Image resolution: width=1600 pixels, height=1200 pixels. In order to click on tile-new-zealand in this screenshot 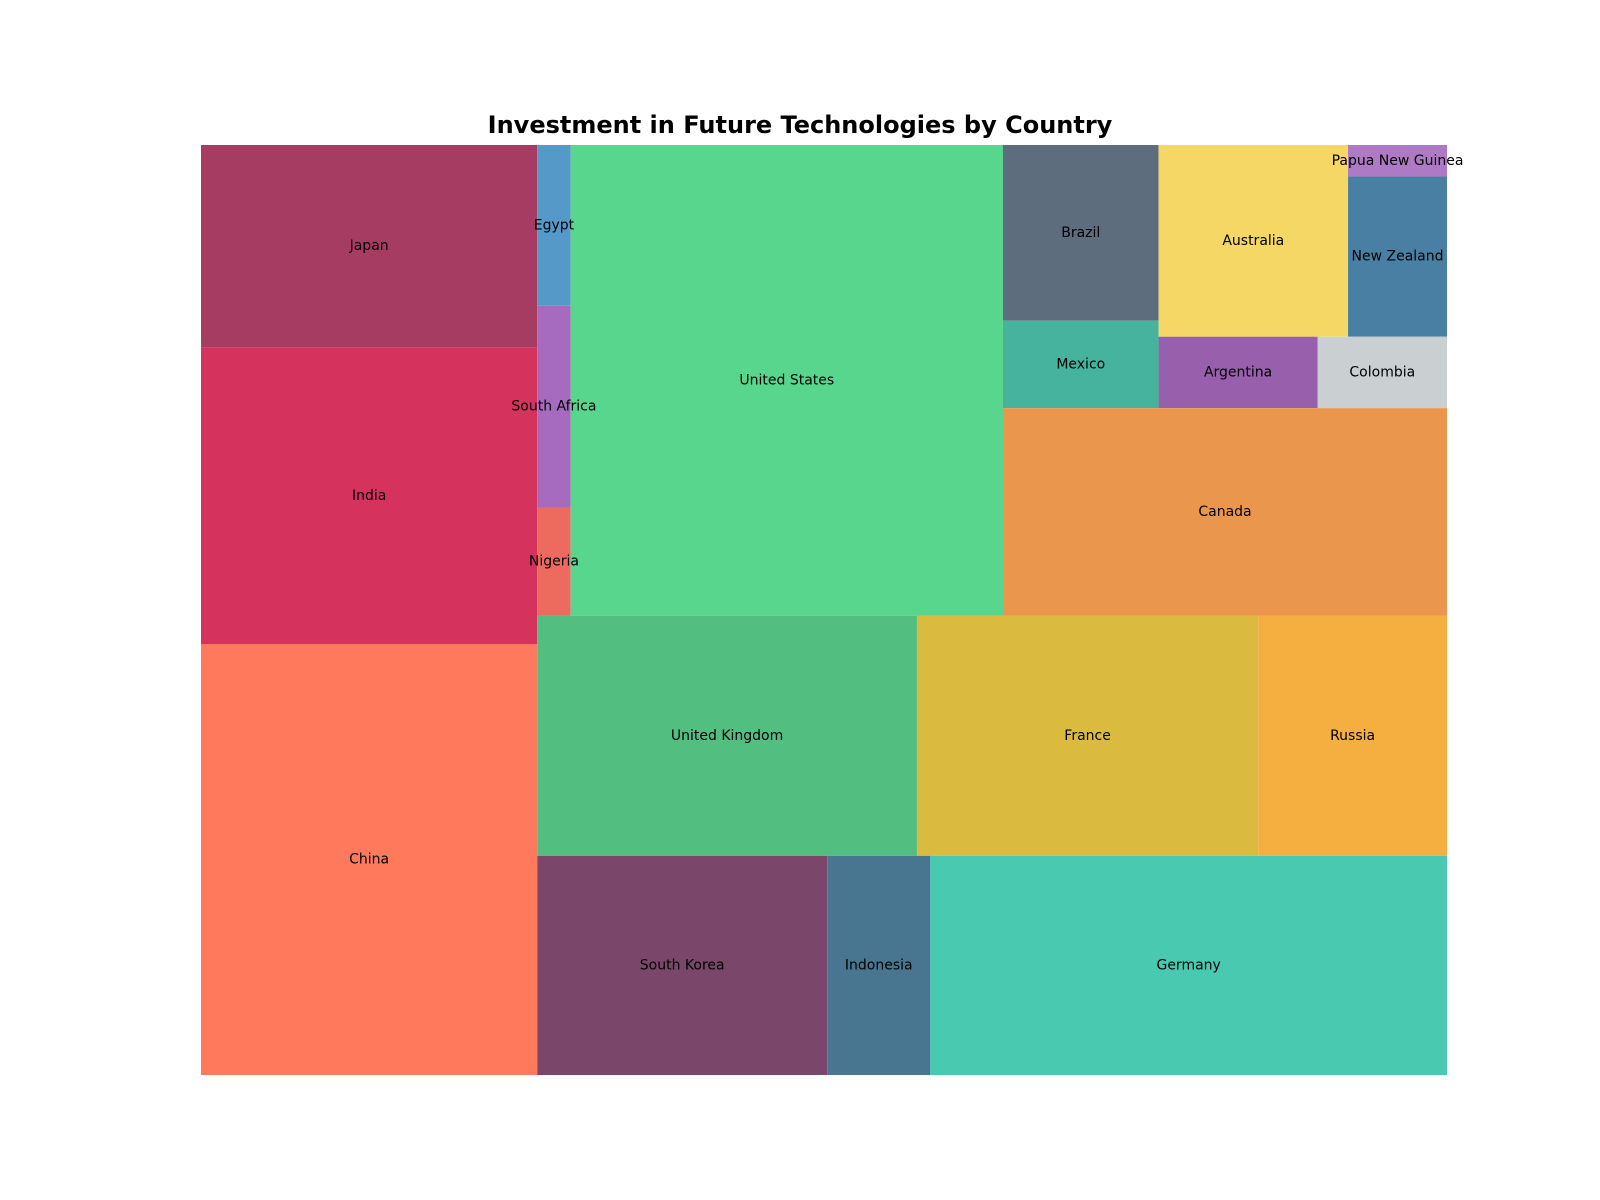, I will do `click(1397, 256)`.